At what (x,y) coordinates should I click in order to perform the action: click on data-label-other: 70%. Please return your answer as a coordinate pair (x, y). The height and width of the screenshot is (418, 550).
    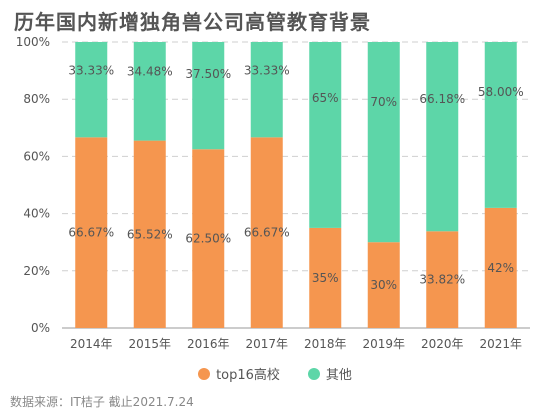
    Looking at the image, I should click on (383, 102).